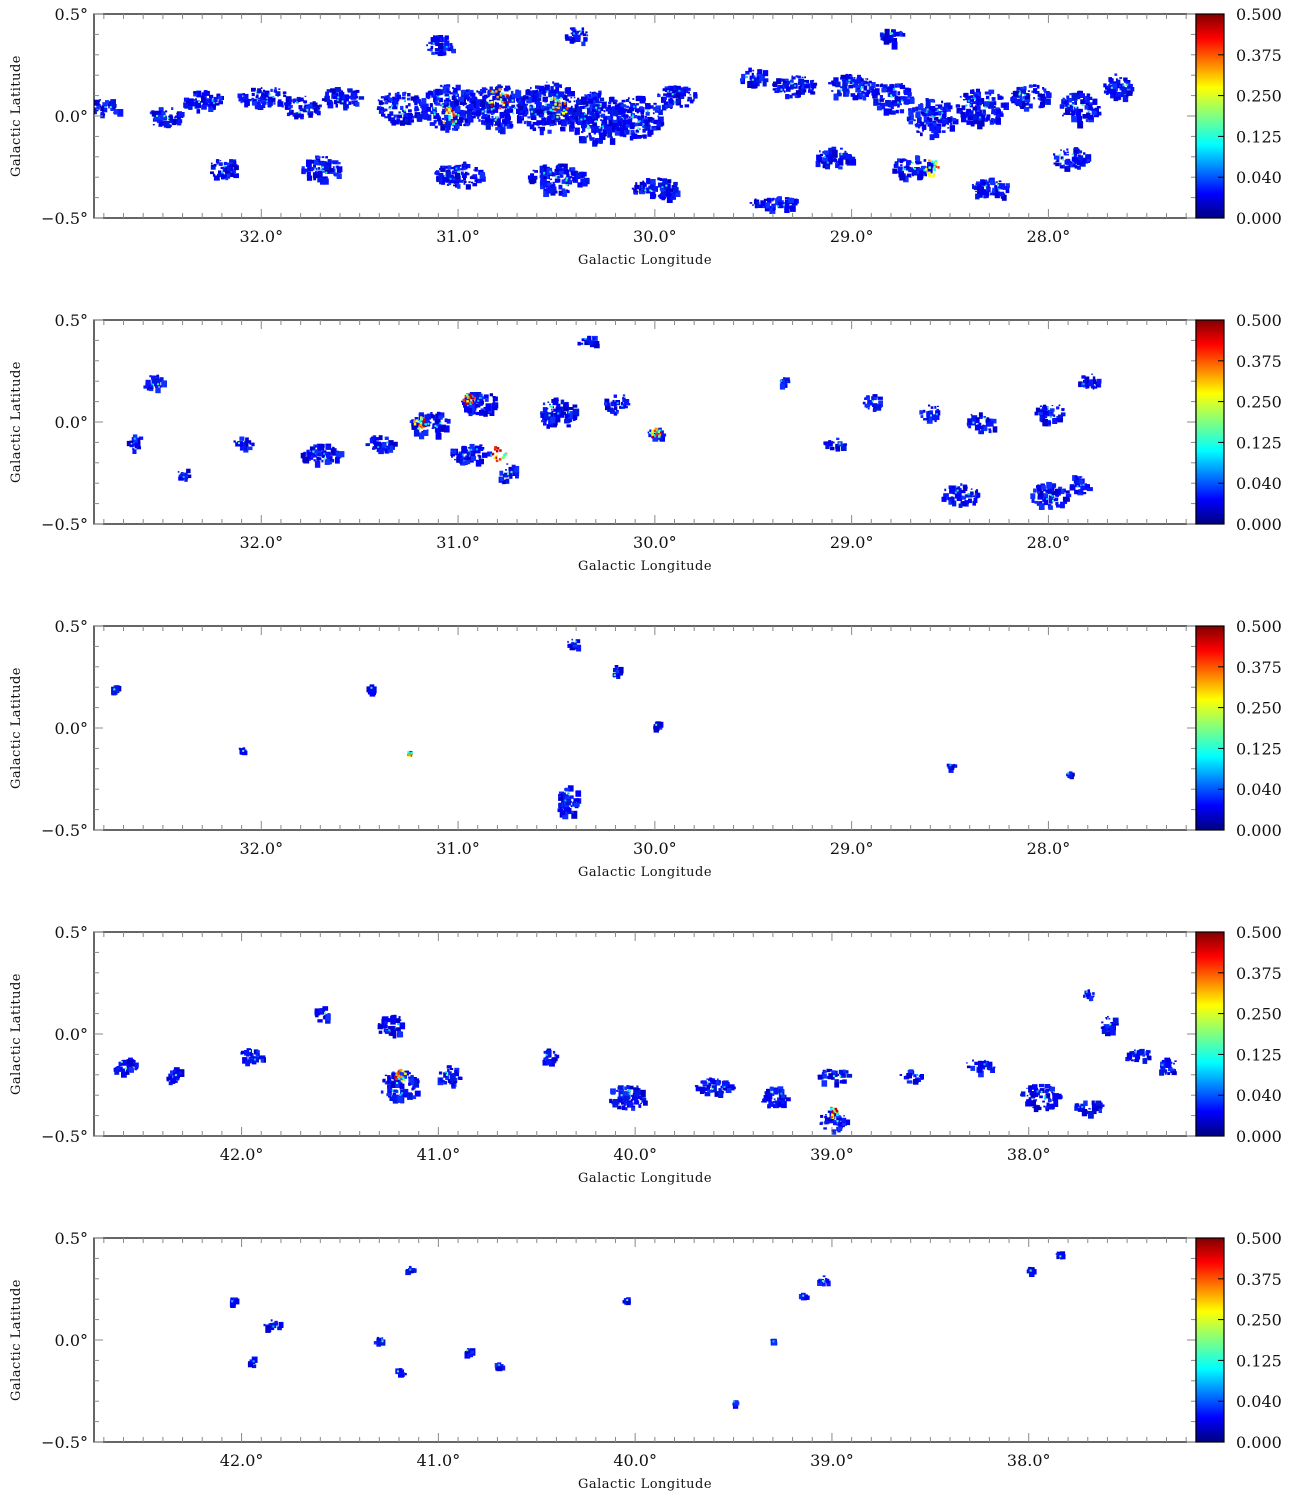 This screenshot has height=1494, width=1304. Describe the element at coordinates (832, 1460) in the screenshot. I see `x-tick-label: 39.0°` at that location.